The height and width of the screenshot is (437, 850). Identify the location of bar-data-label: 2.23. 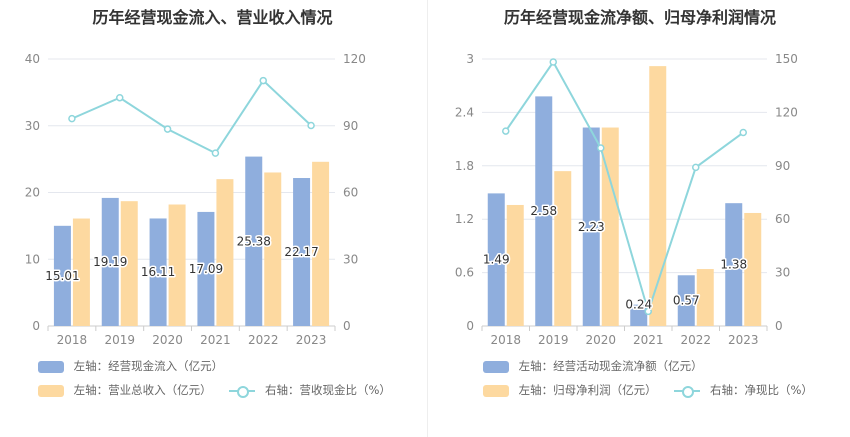
(591, 227).